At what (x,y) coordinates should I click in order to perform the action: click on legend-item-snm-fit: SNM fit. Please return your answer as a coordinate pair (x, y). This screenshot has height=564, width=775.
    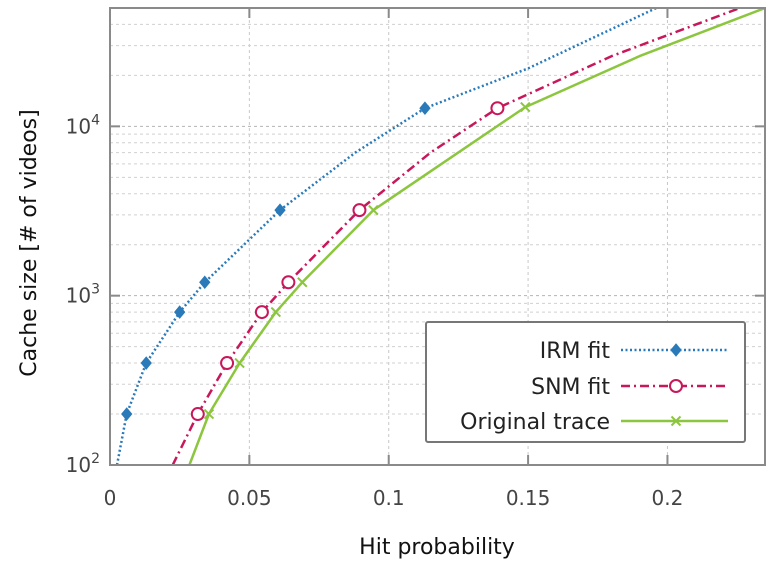
    Looking at the image, I should click on (629, 387).